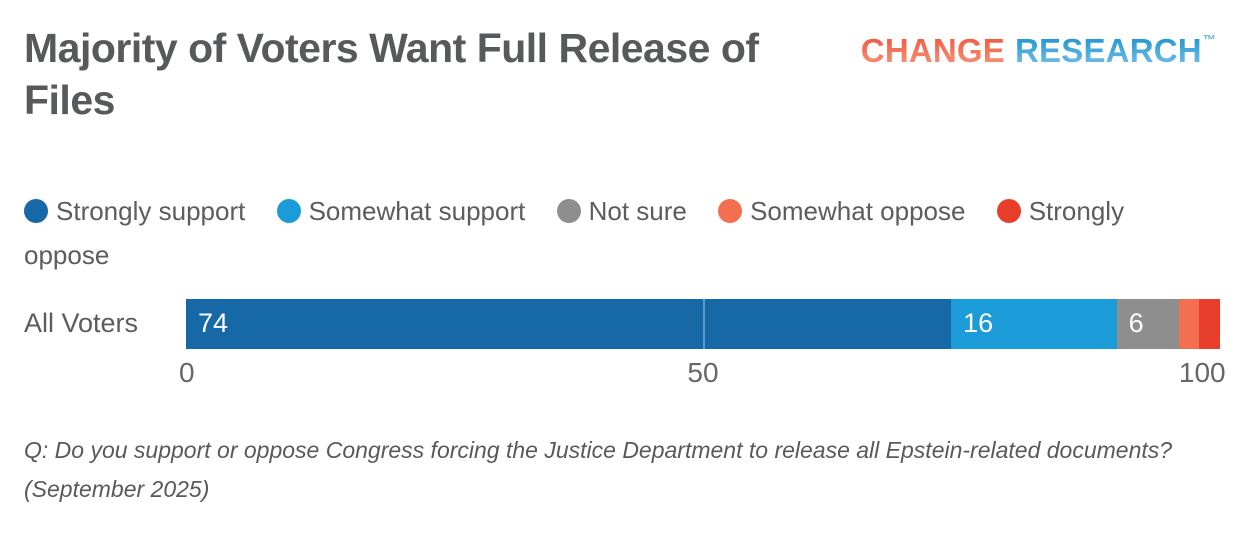 The width and height of the screenshot is (1240, 536). Describe the element at coordinates (1034, 323) in the screenshot. I see `bar-segment: 16` at that location.